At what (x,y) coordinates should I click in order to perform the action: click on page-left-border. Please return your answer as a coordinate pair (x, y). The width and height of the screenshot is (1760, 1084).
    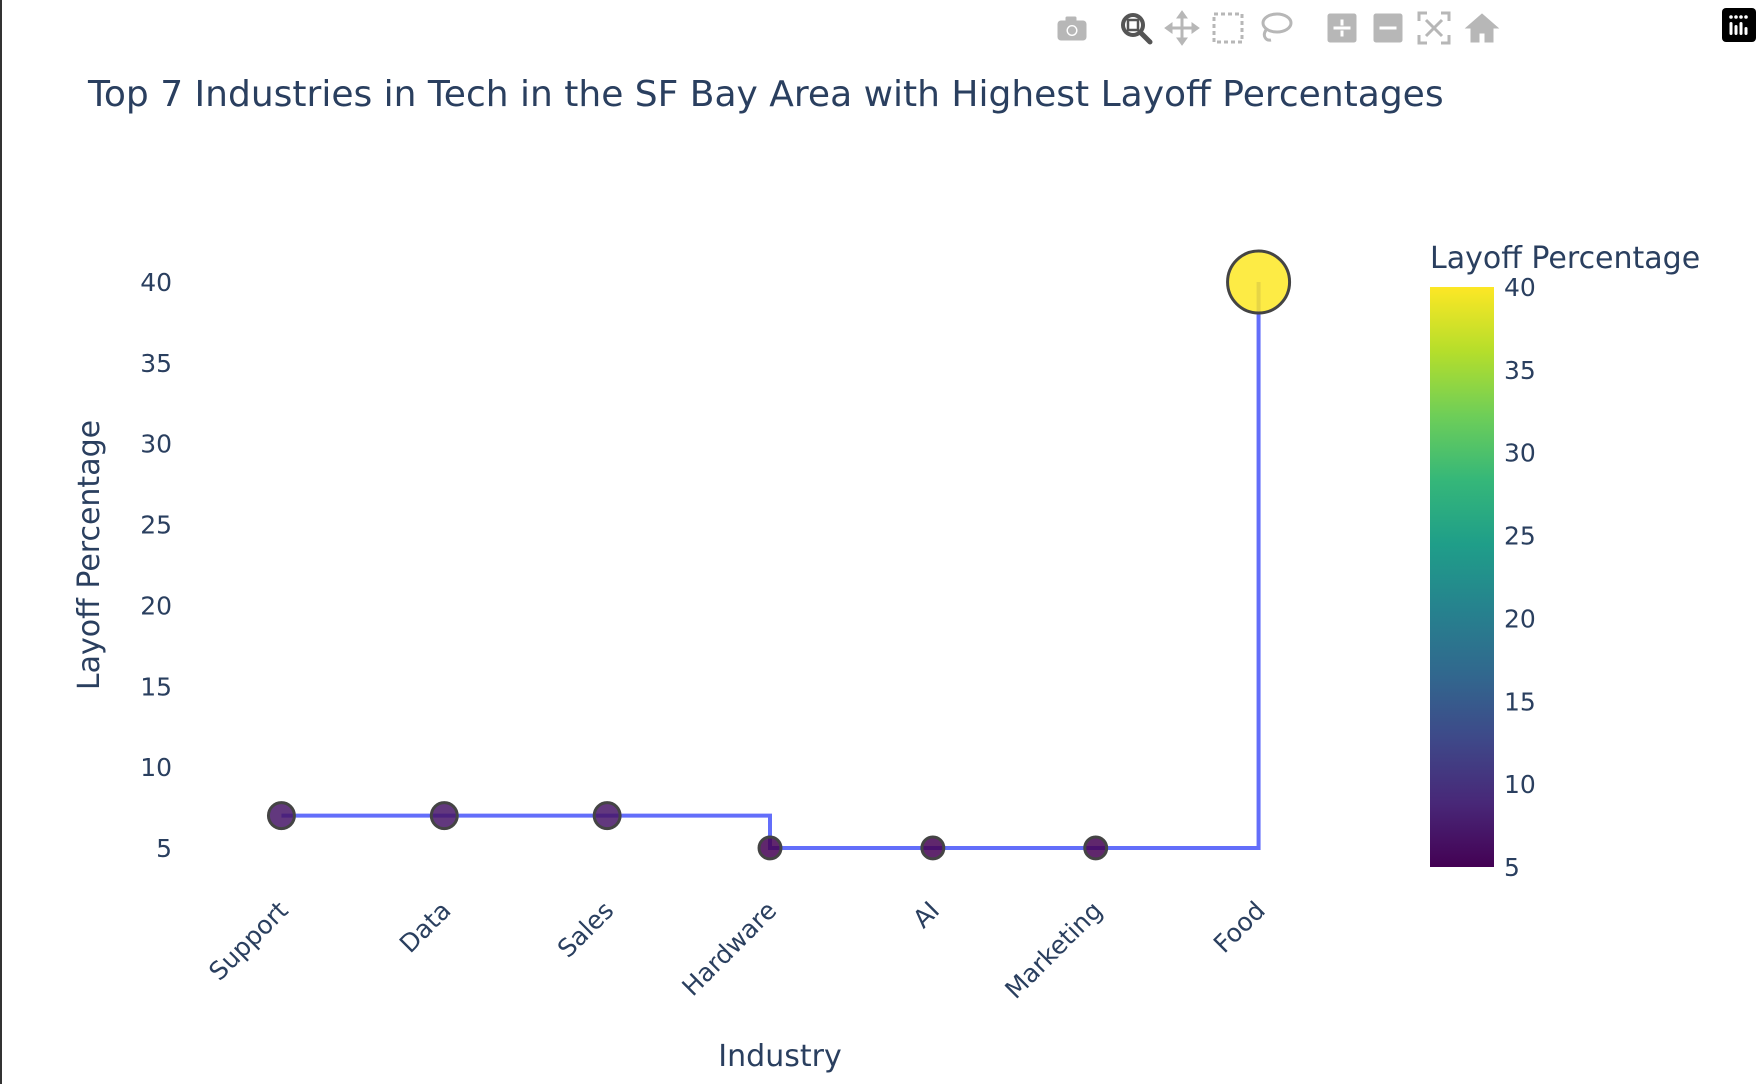
    Looking at the image, I should click on (1, 542).